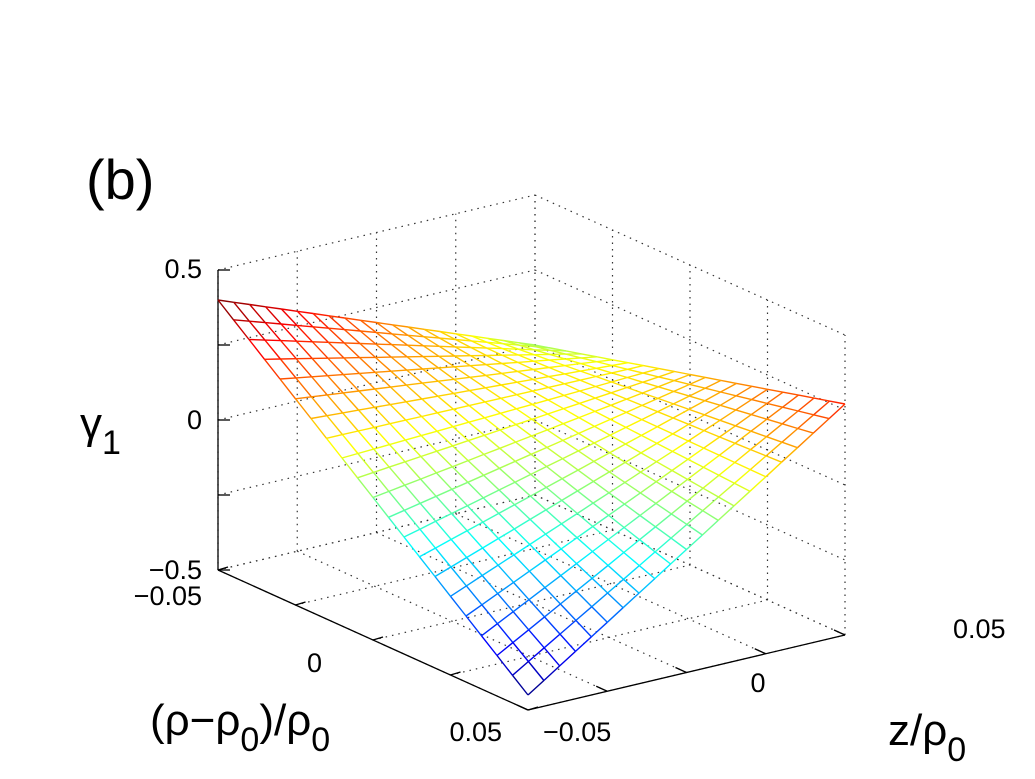 The height and width of the screenshot is (779, 1035). I want to click on rho-tick-label-zero: 0, so click(314, 663).